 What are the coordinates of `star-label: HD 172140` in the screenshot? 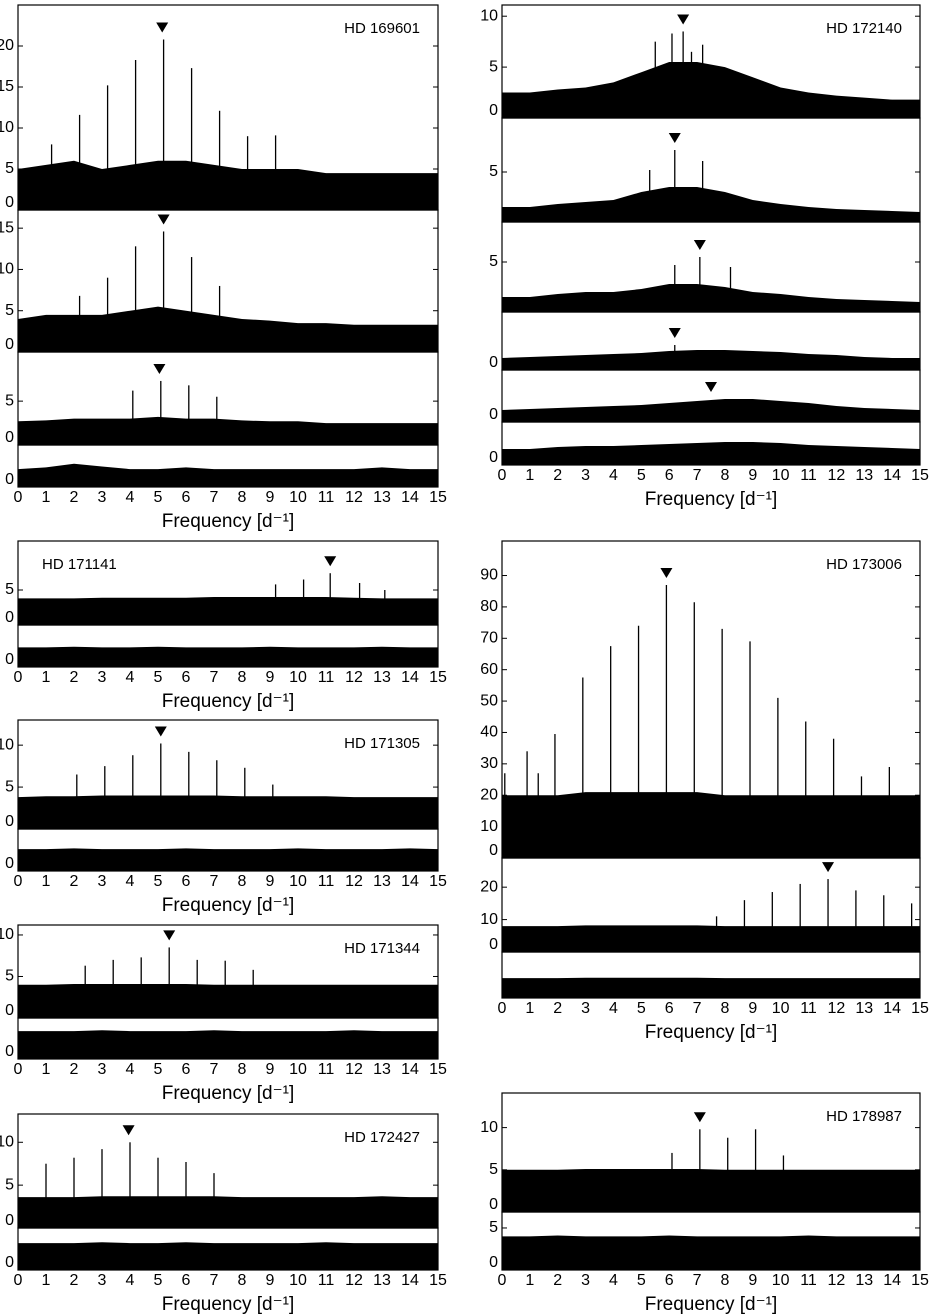 It's located at (864, 28).